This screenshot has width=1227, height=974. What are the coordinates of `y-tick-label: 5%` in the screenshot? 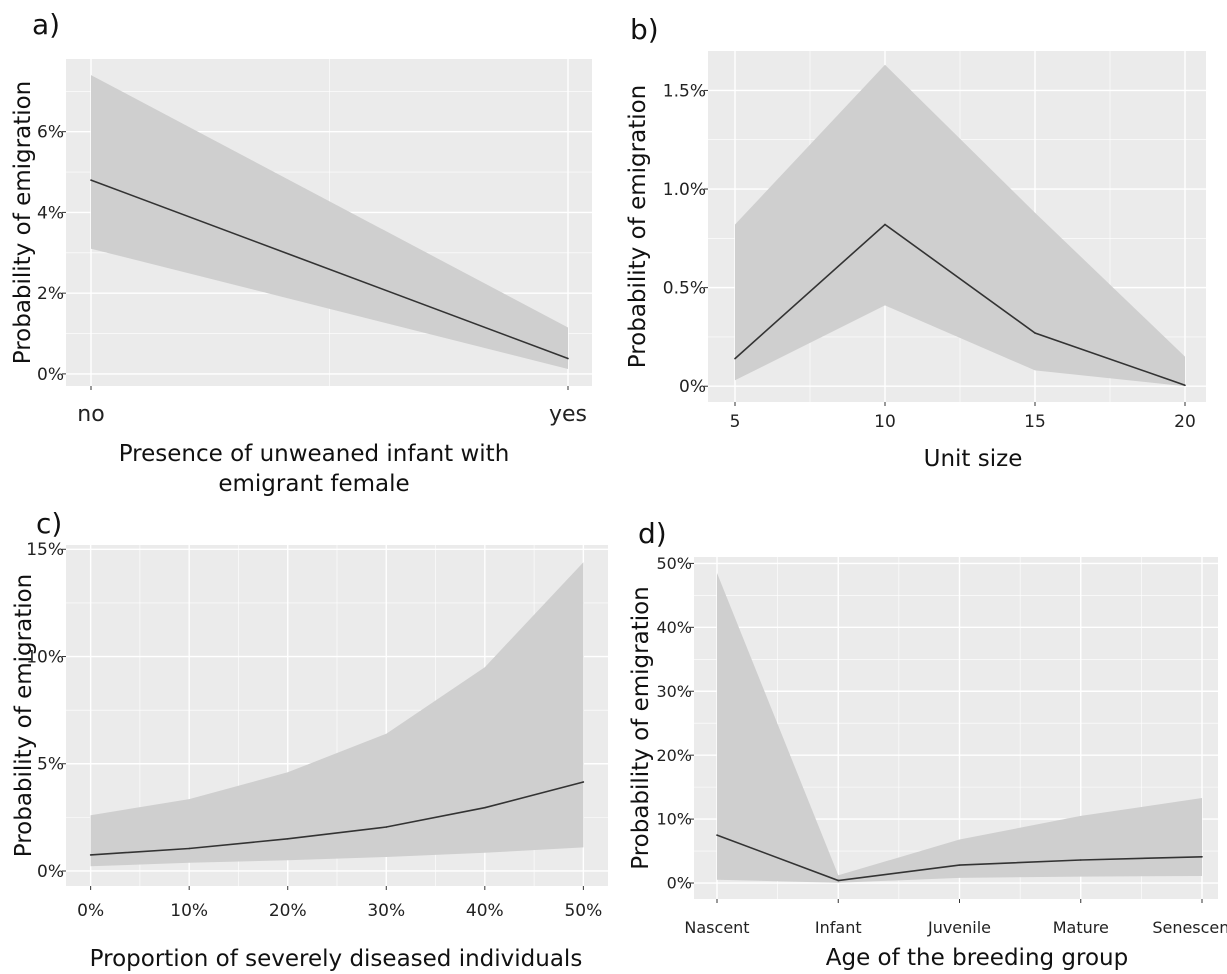 It's located at (50, 765).